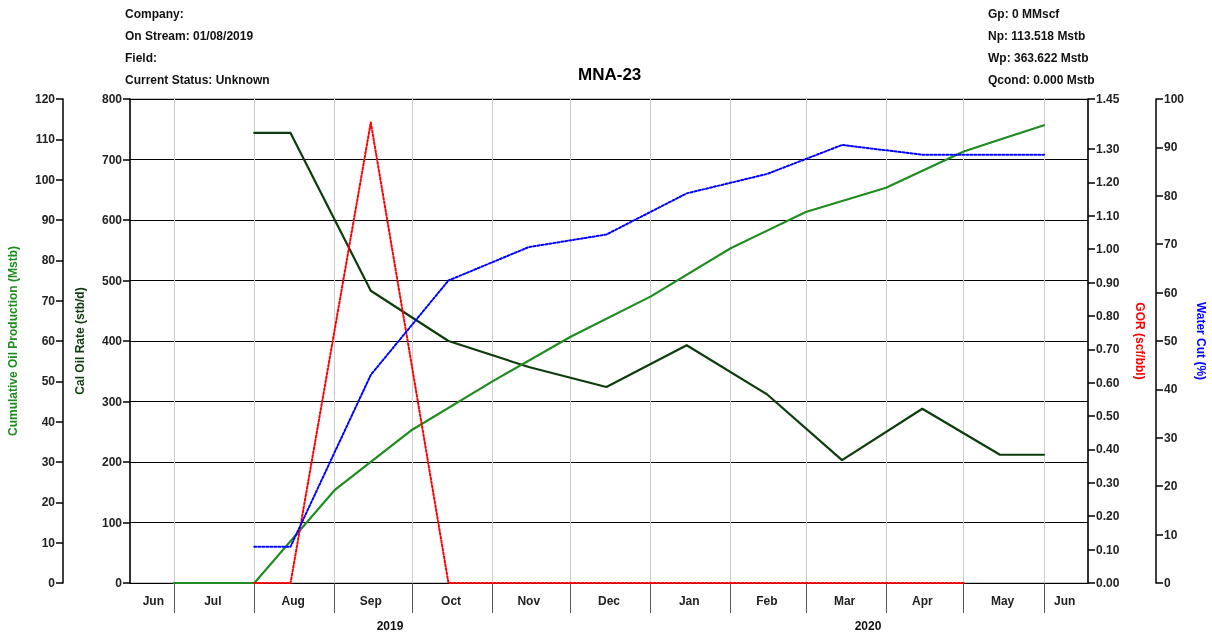  Describe the element at coordinates (451, 601) in the screenshot. I see `x-tick-label: Oct` at that location.